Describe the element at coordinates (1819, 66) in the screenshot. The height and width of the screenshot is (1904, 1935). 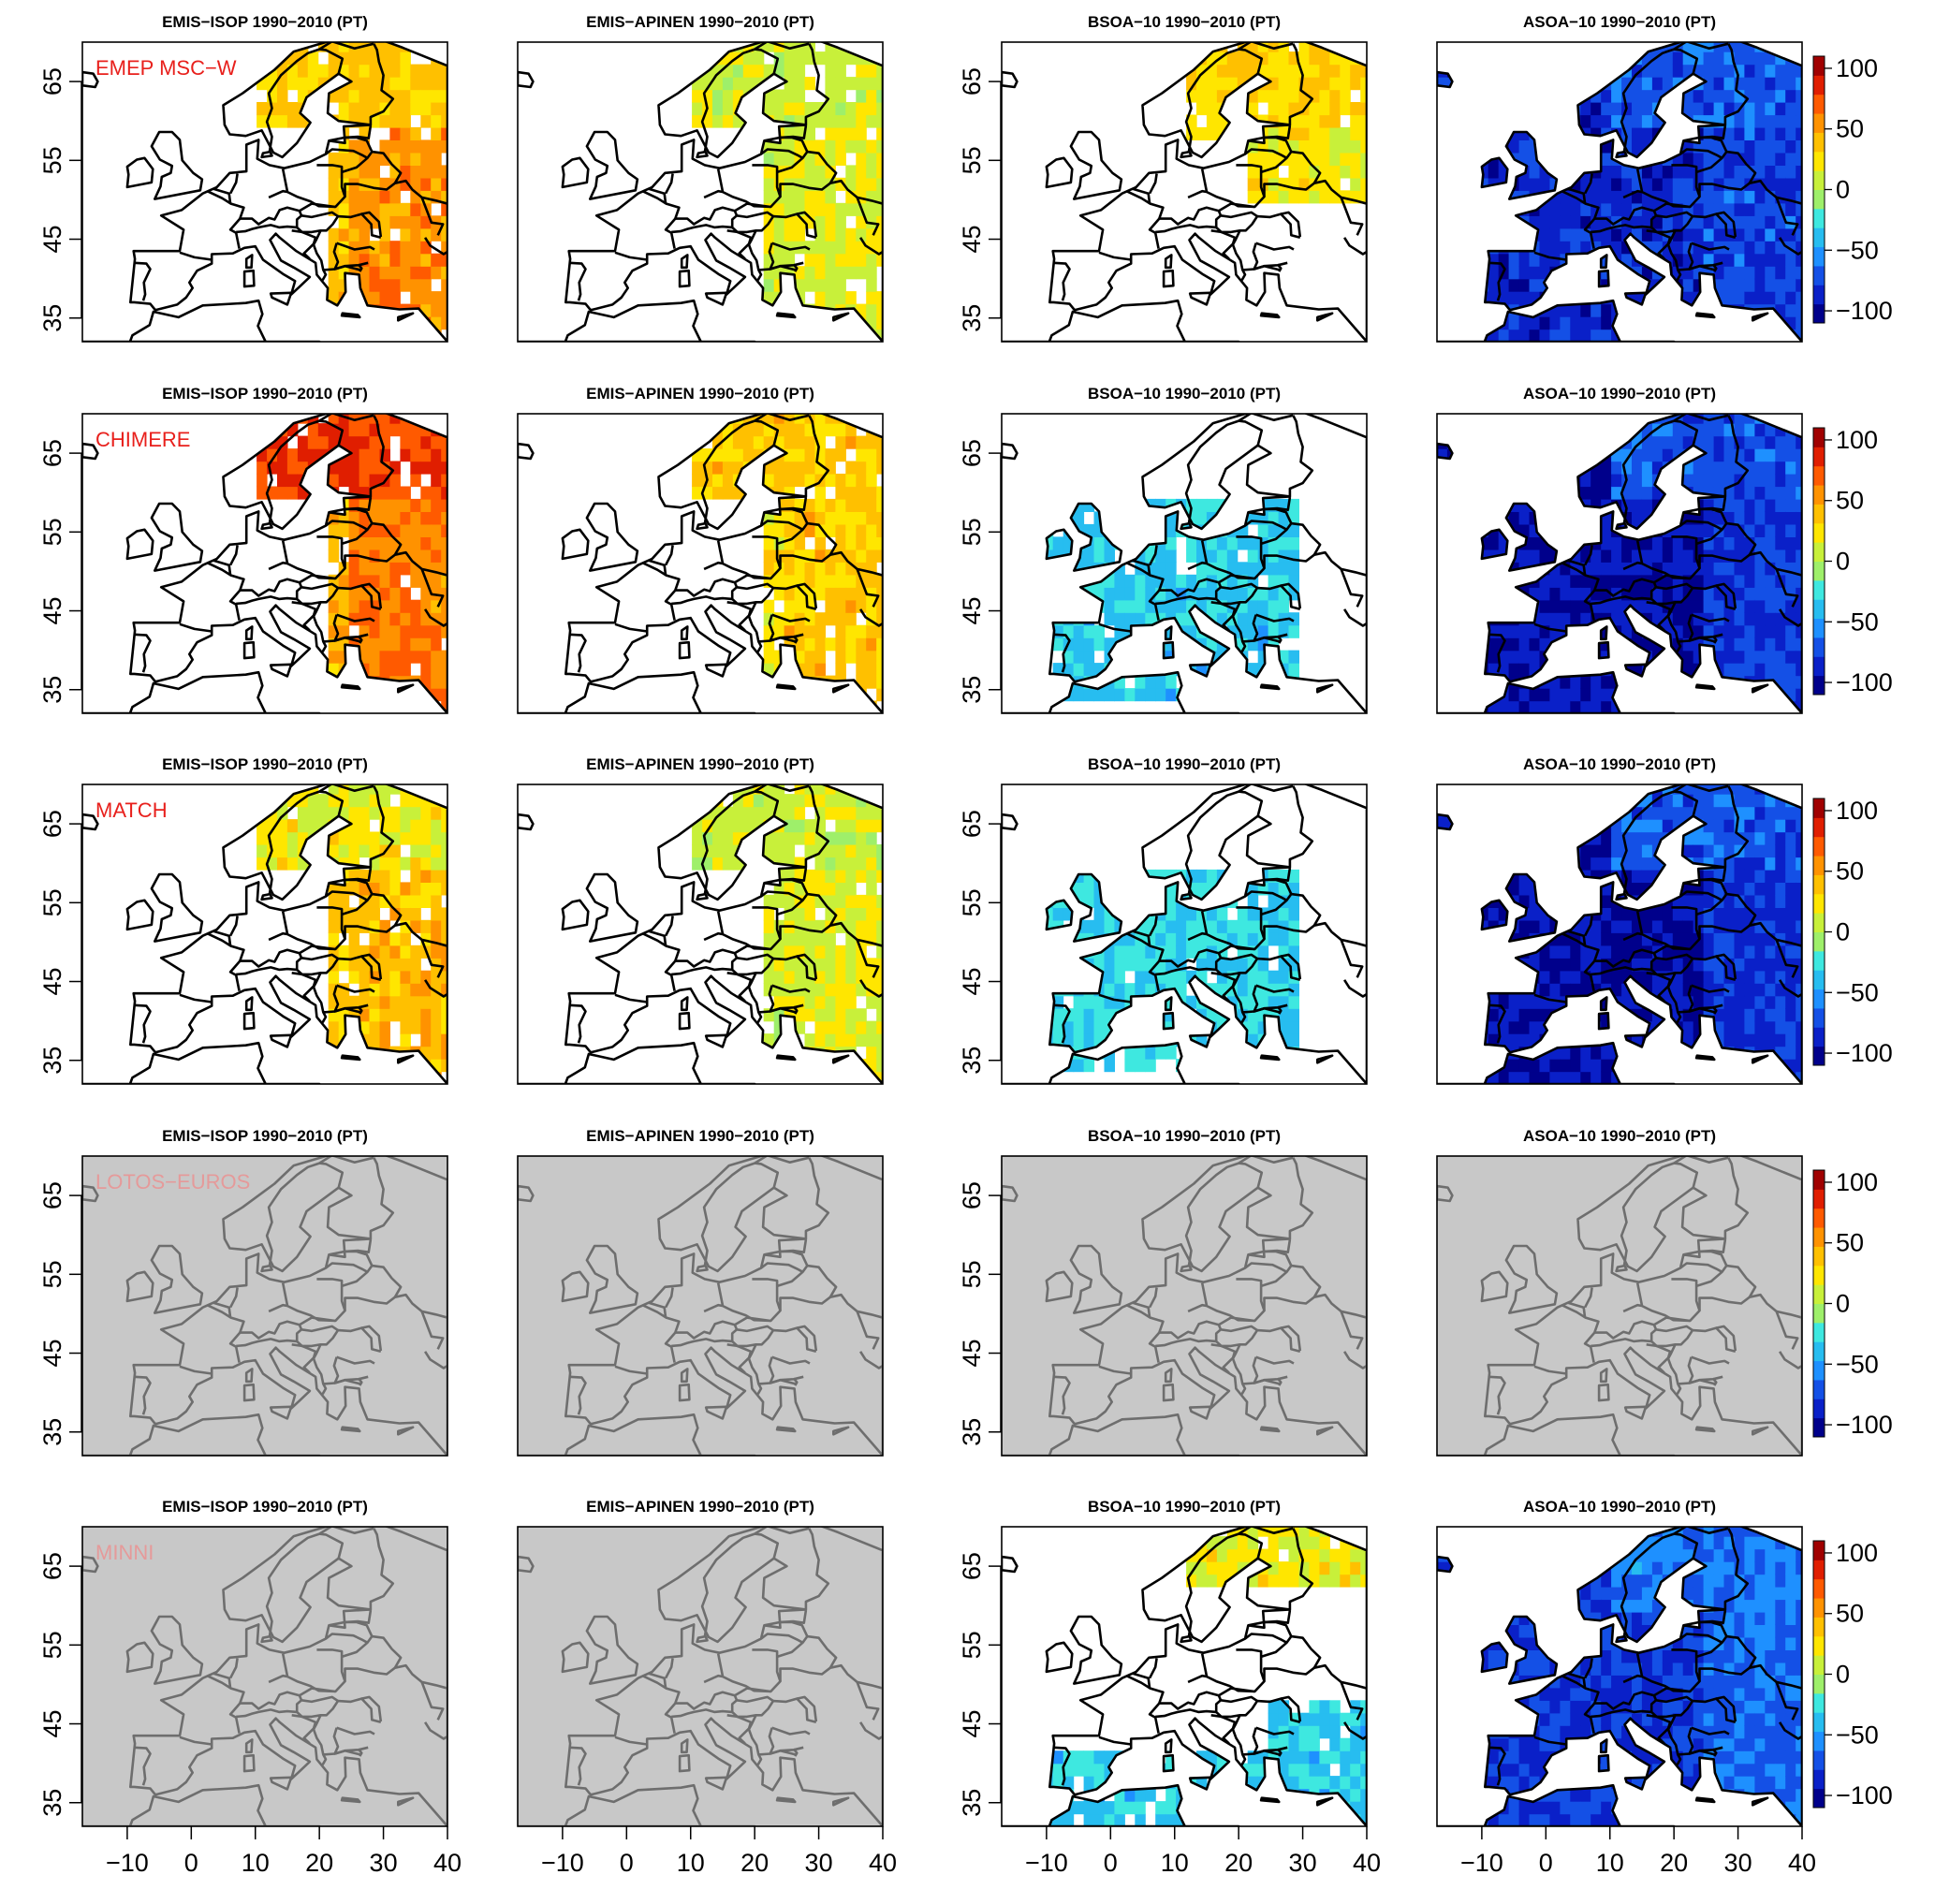
I see `colorbar-segment` at that location.